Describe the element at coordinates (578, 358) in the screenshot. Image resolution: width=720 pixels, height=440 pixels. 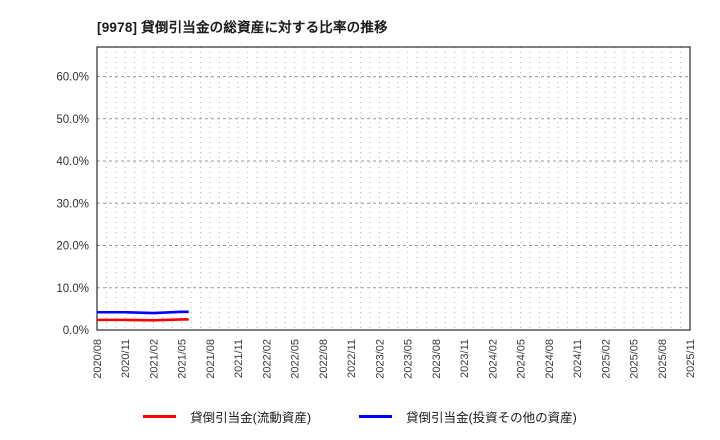
I see `x-tick-label: 2024/11` at that location.